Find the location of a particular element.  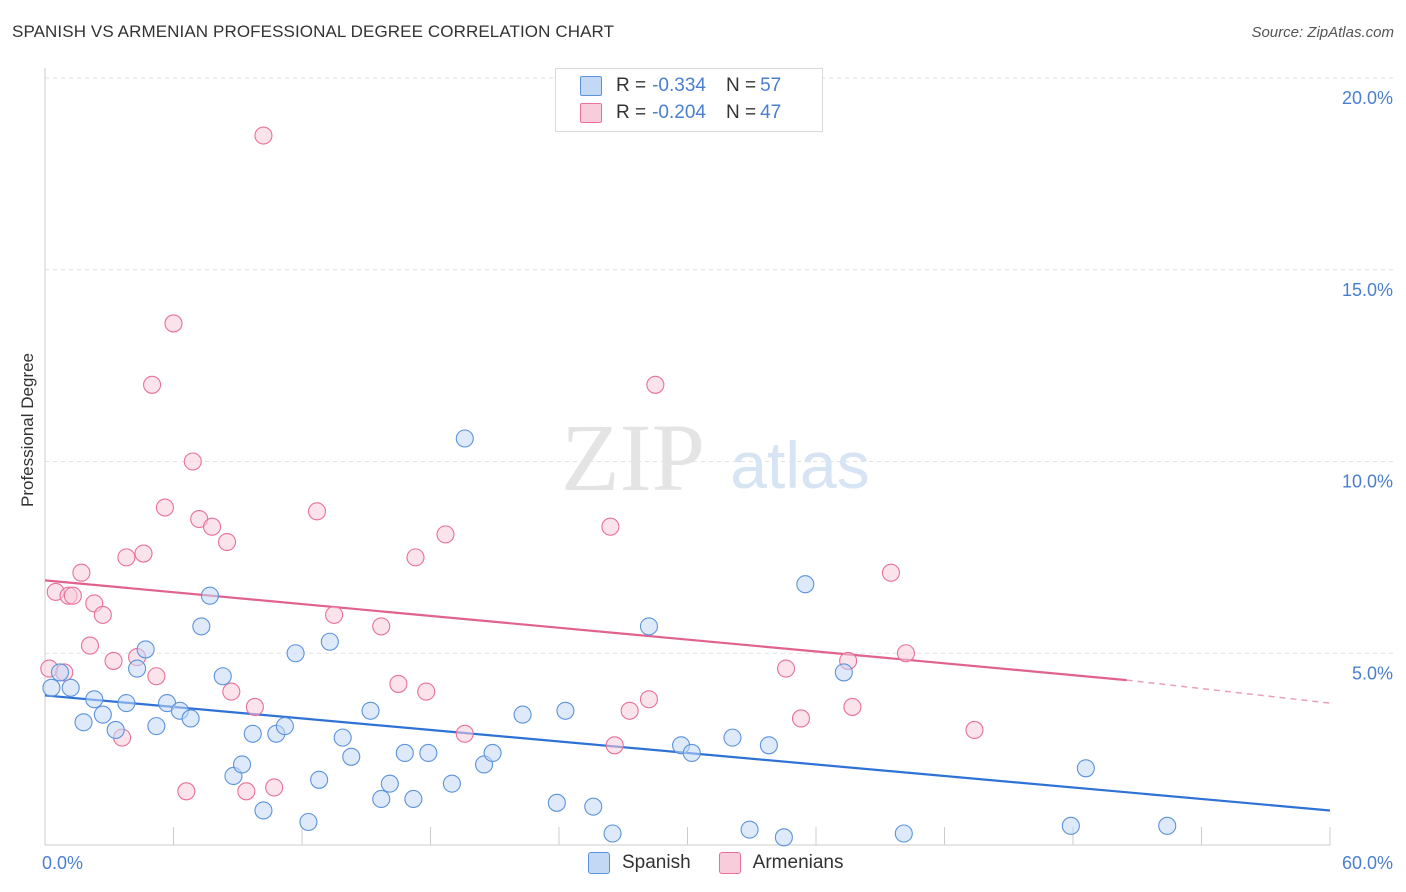

watermark-atlas: atlas is located at coordinates (799, 465).